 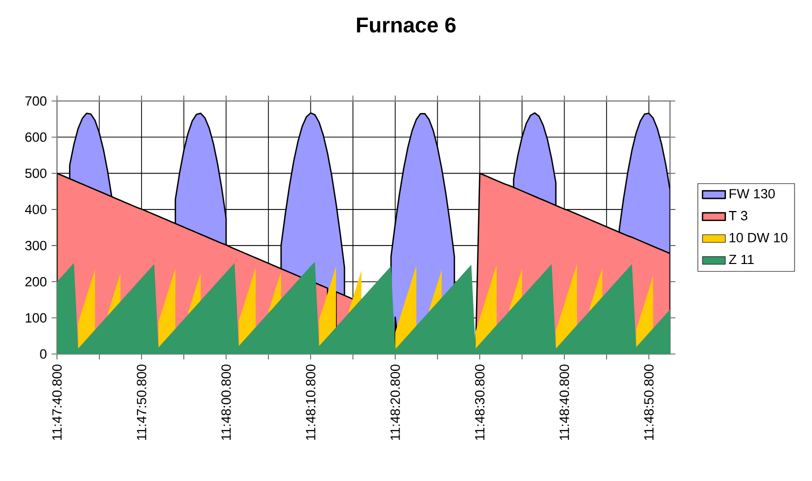 What do you see at coordinates (35, 281) in the screenshot?
I see `y-tick-label: 200` at bounding box center [35, 281].